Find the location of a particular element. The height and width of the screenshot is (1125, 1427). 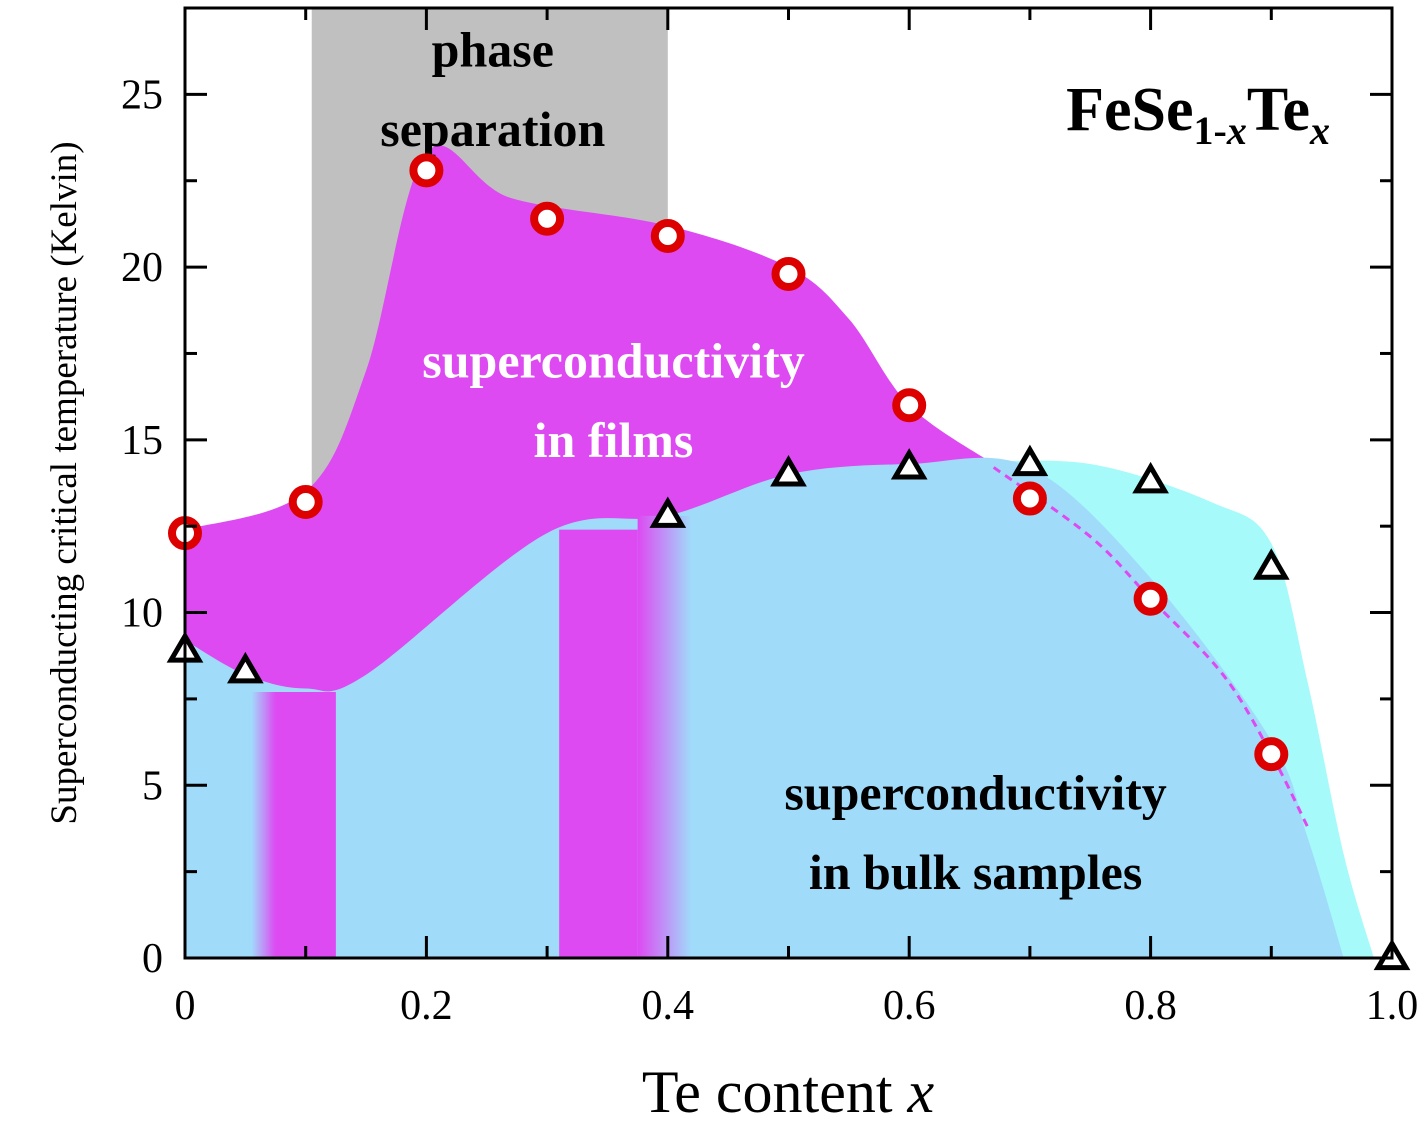

x-axis-title: Te content x is located at coordinates (788, 1092).